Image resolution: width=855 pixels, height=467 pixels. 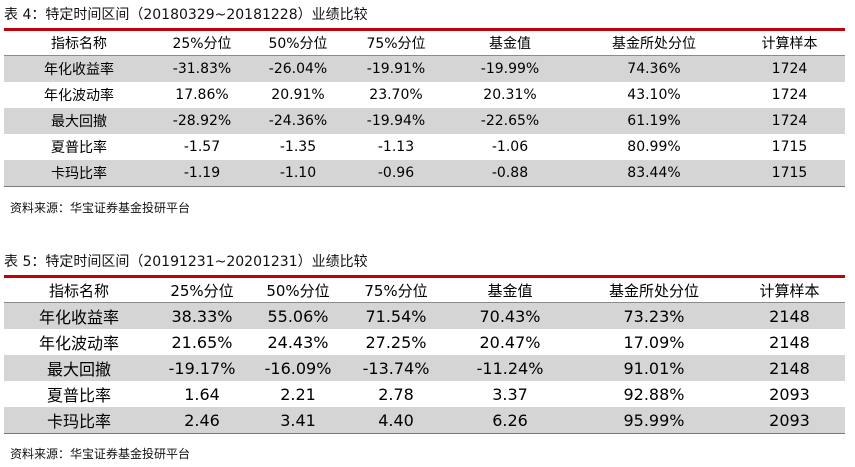 I want to click on table-row: 卡玛比率 2.46 3.41 4.40 6.26 95.99% 2093, so click(x=424, y=420).